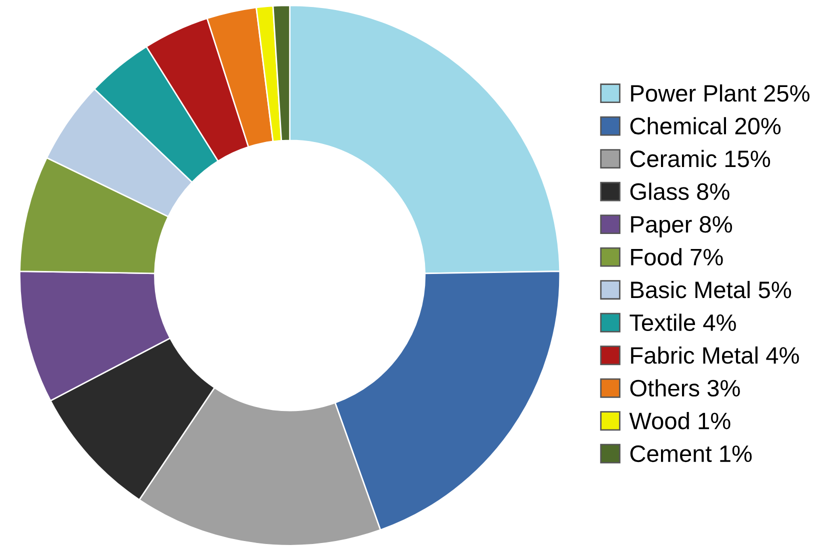 The height and width of the screenshot is (551, 840). I want to click on legend-label: Paper 8%, so click(681, 227).